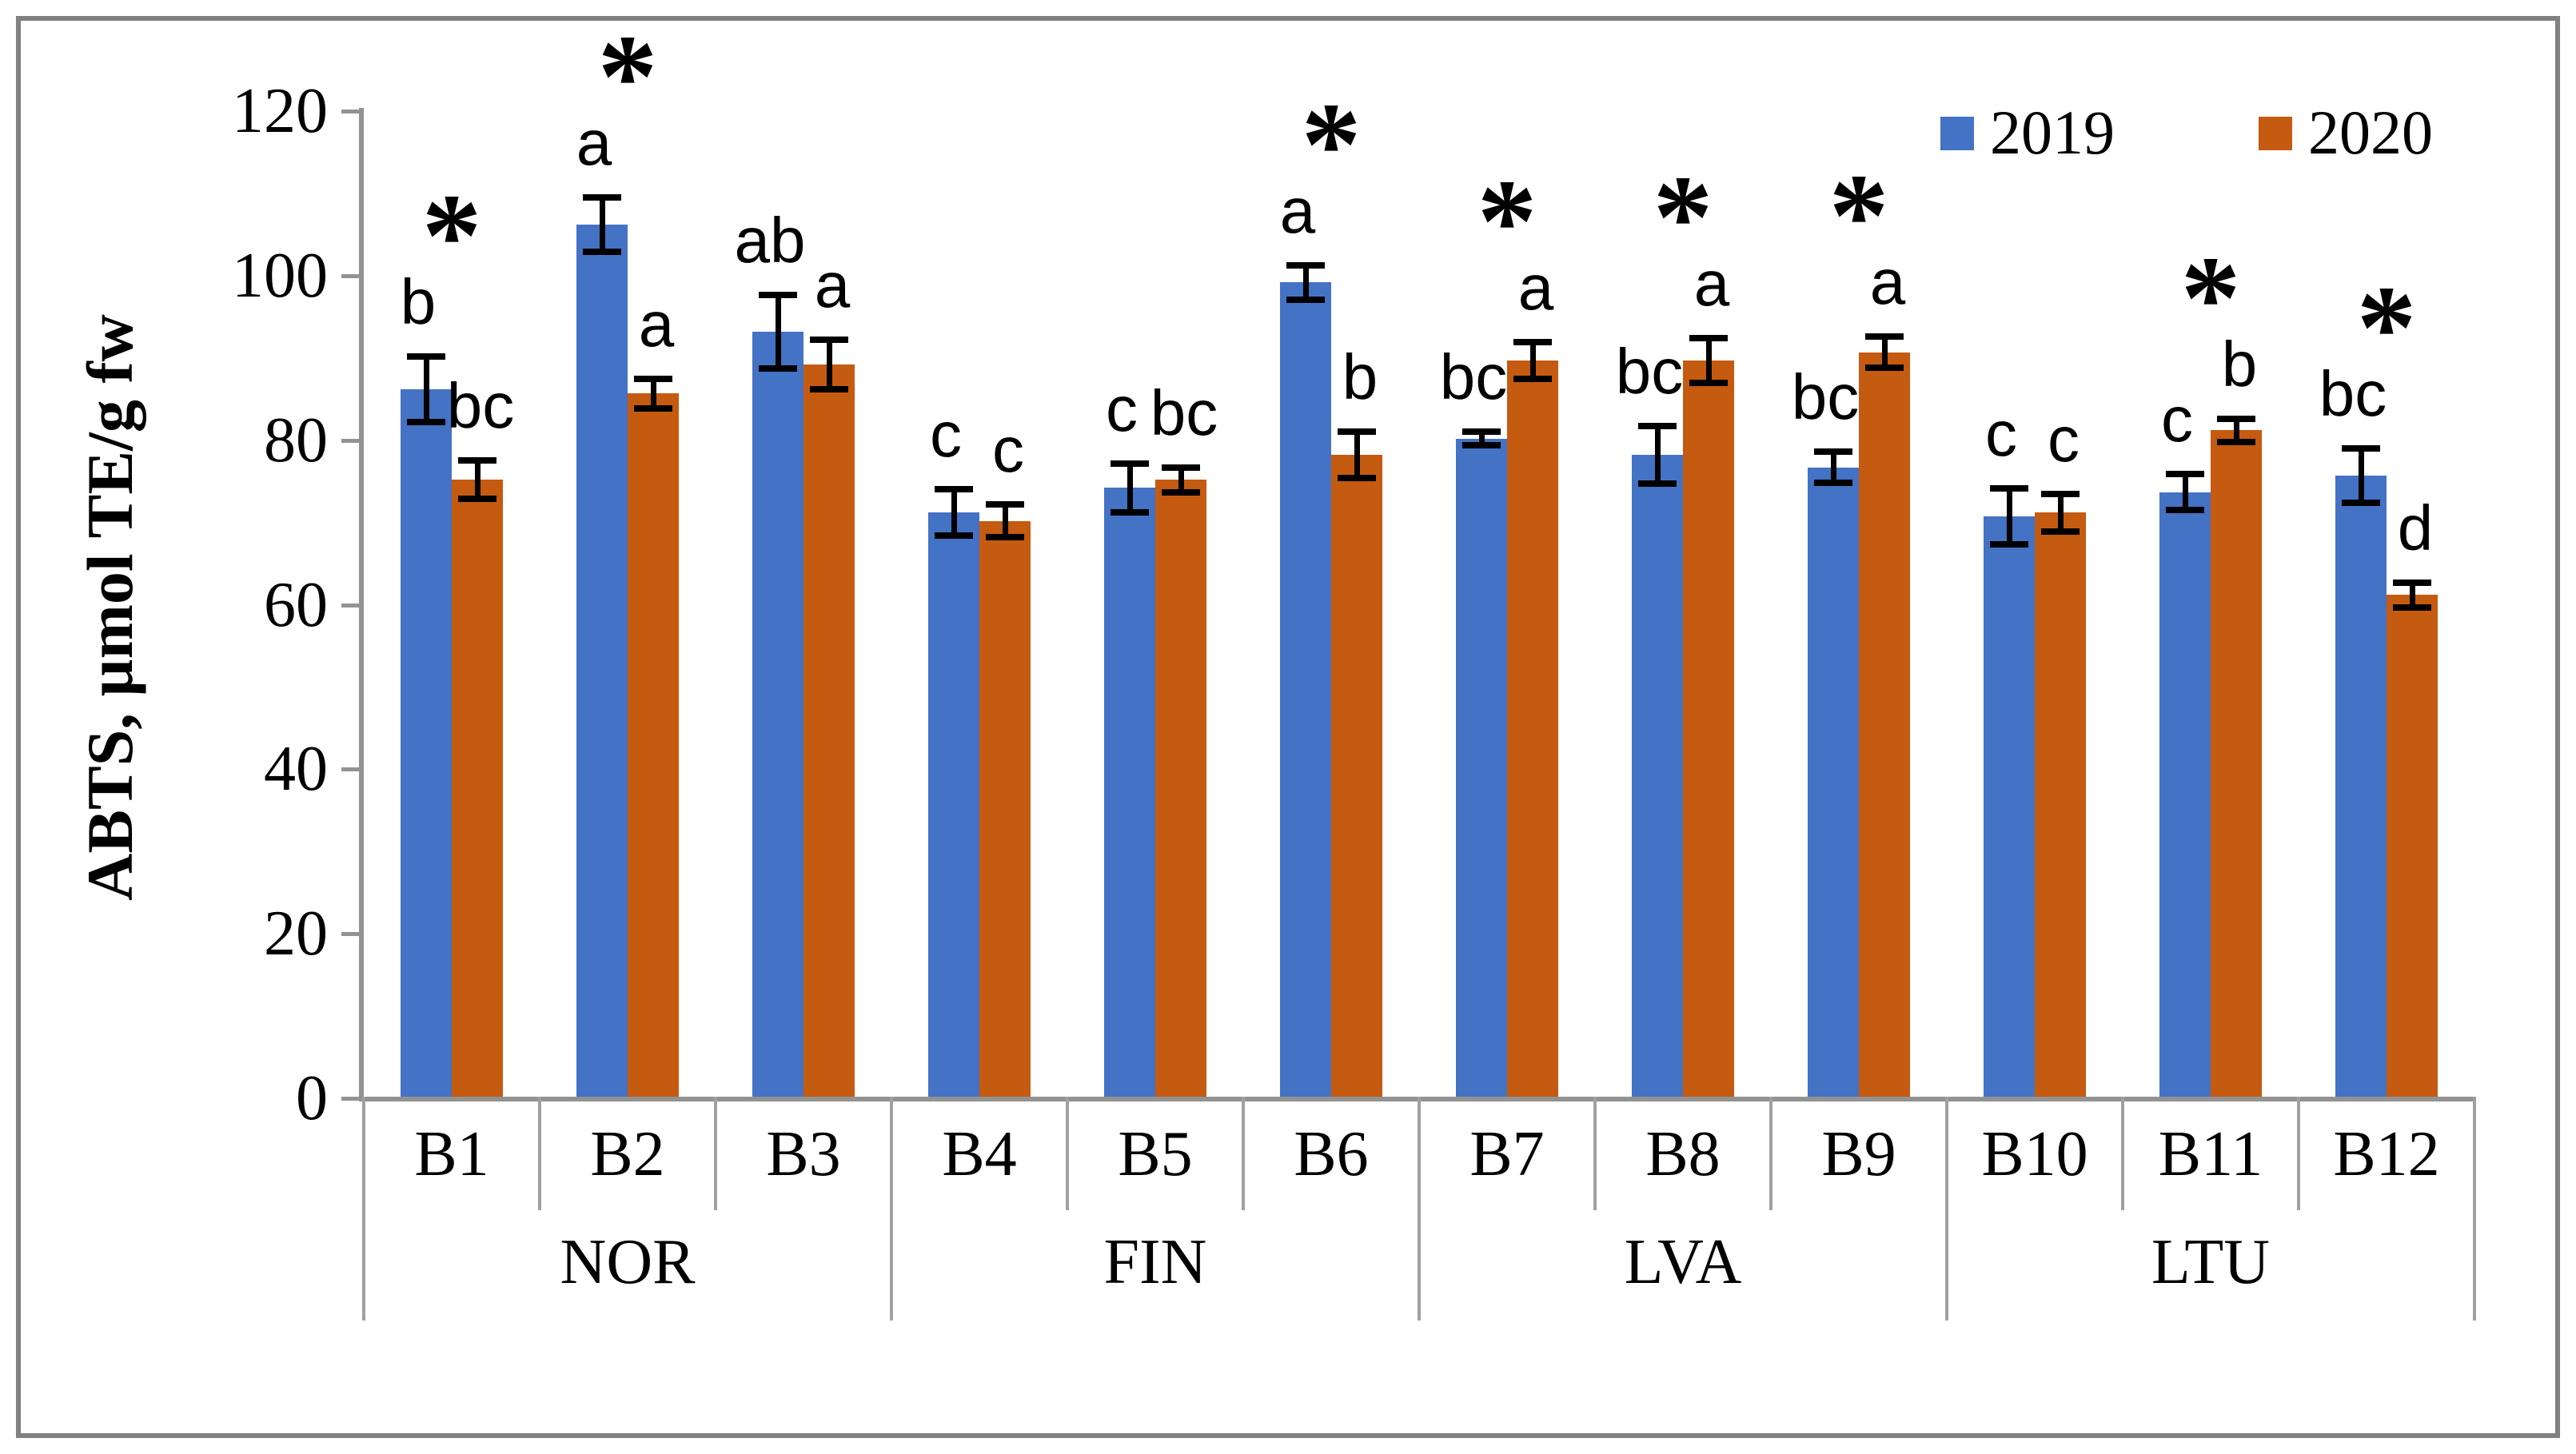 The height and width of the screenshot is (1454, 2576). I want to click on group-label-LVA: LVA, so click(1683, 1262).